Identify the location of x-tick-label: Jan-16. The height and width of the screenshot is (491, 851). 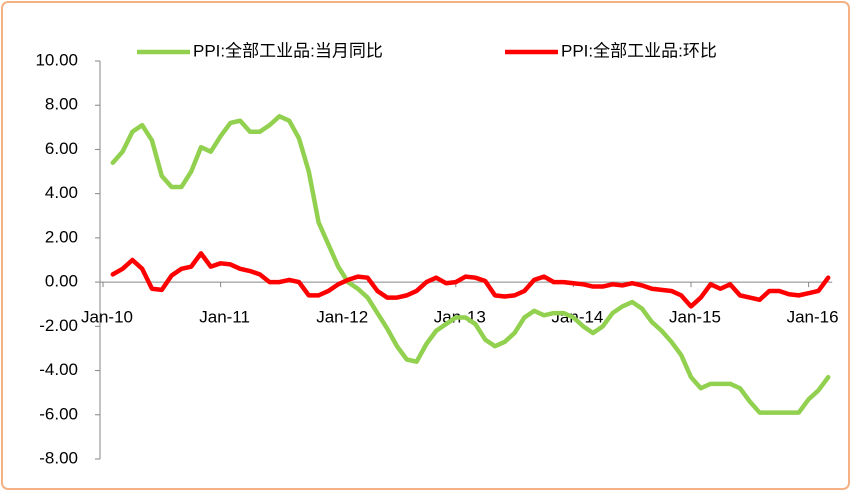
(813, 317).